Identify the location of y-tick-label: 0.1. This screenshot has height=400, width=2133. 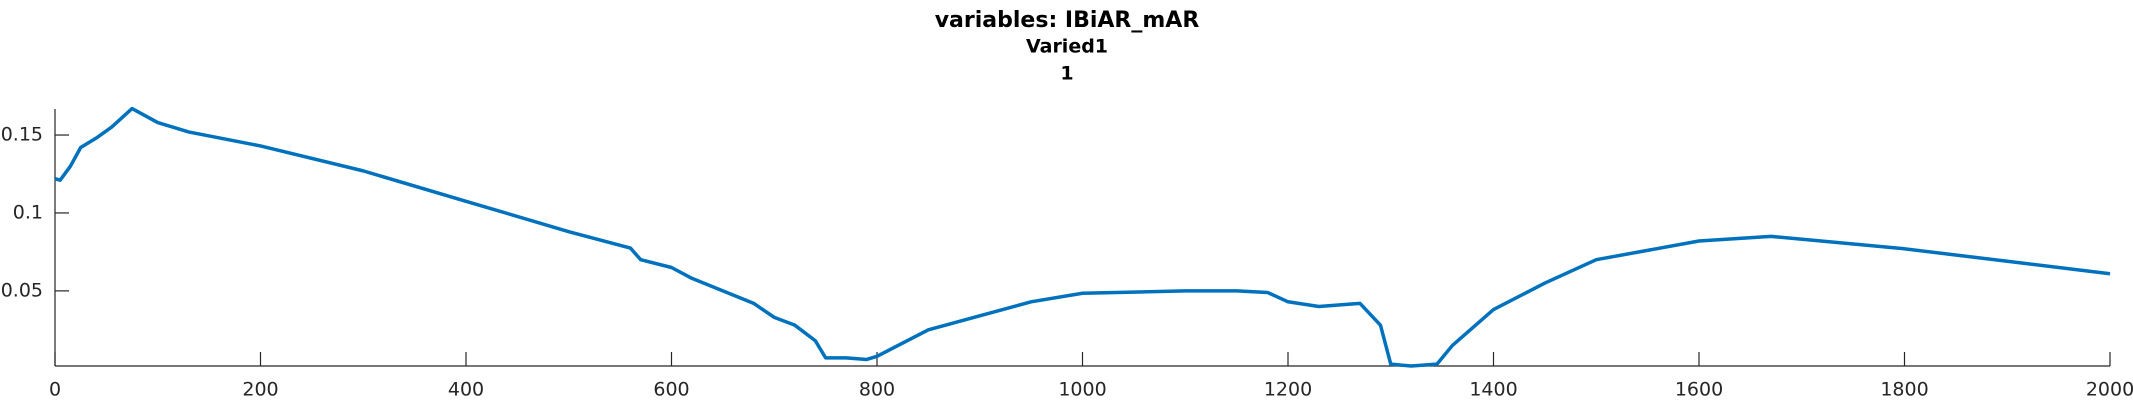
(28, 212).